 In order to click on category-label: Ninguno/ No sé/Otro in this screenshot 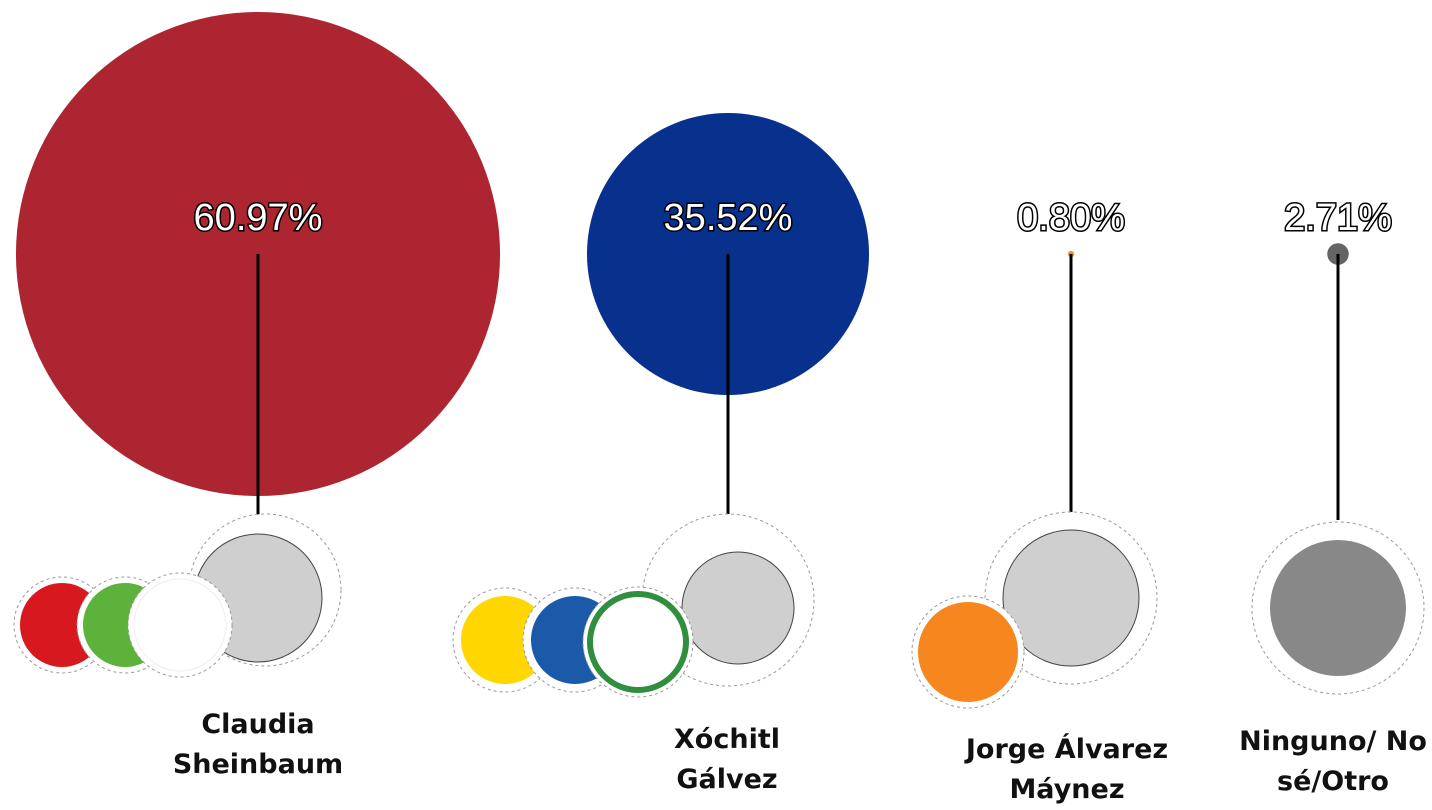, I will do `click(1333, 761)`.